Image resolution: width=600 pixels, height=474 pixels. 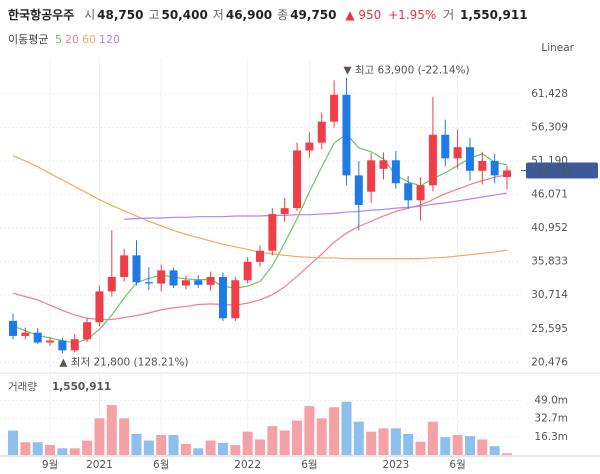 I want to click on item-value: 50,400, so click(x=184, y=15).